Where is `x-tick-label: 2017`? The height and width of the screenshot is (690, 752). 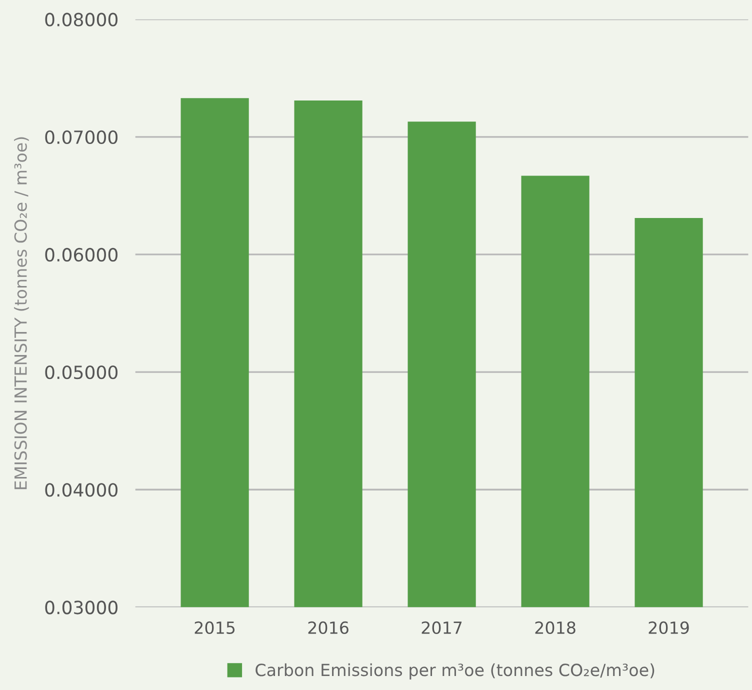 x-tick-label: 2017 is located at coordinates (442, 627).